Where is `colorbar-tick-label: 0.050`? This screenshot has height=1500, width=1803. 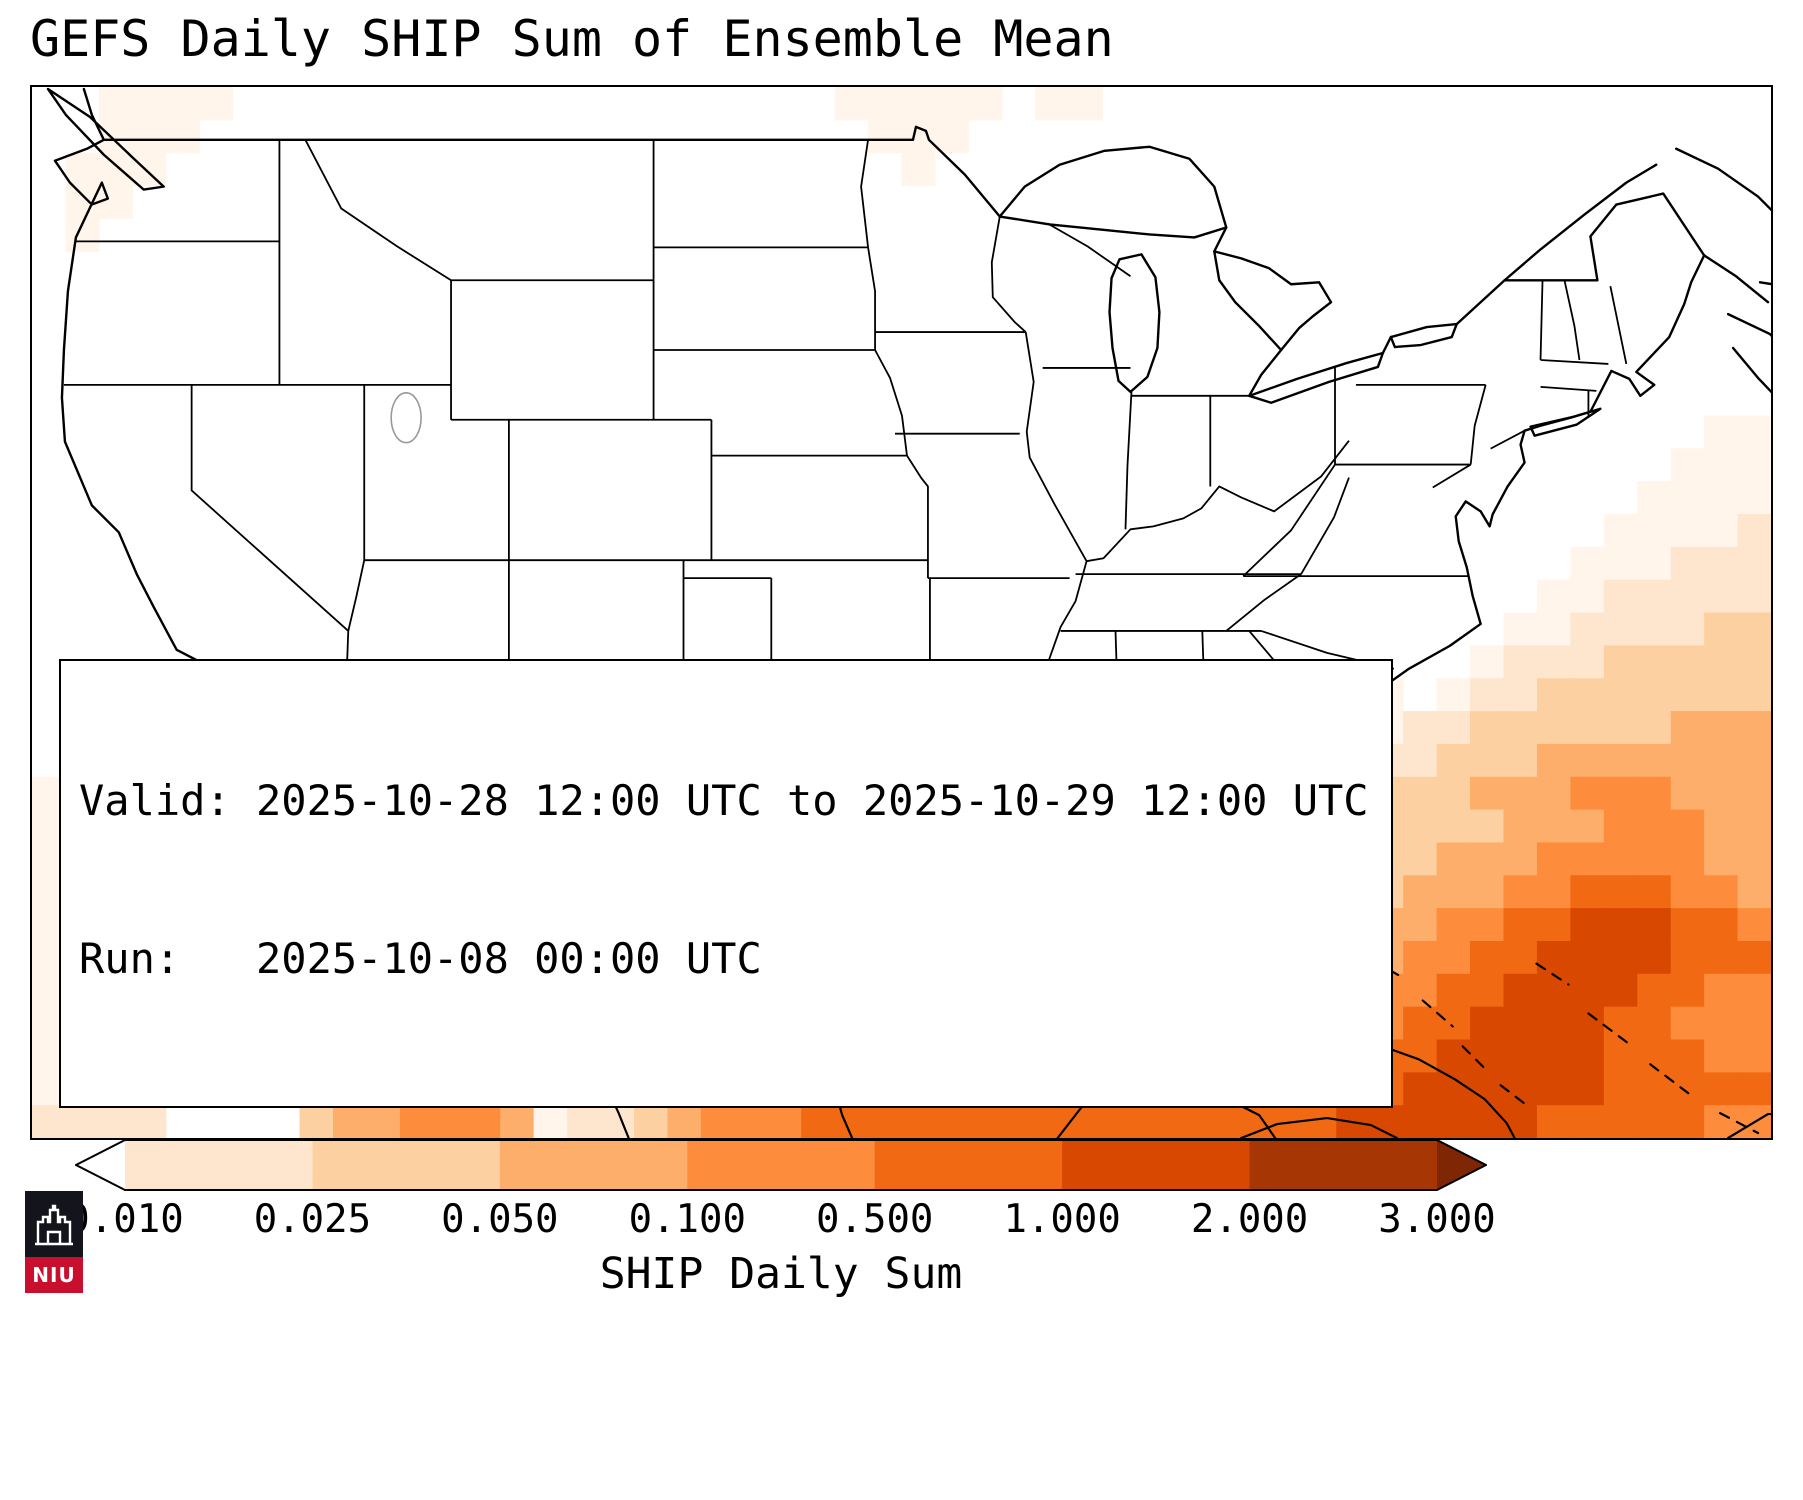 colorbar-tick-label: 0.050 is located at coordinates (500, 1219).